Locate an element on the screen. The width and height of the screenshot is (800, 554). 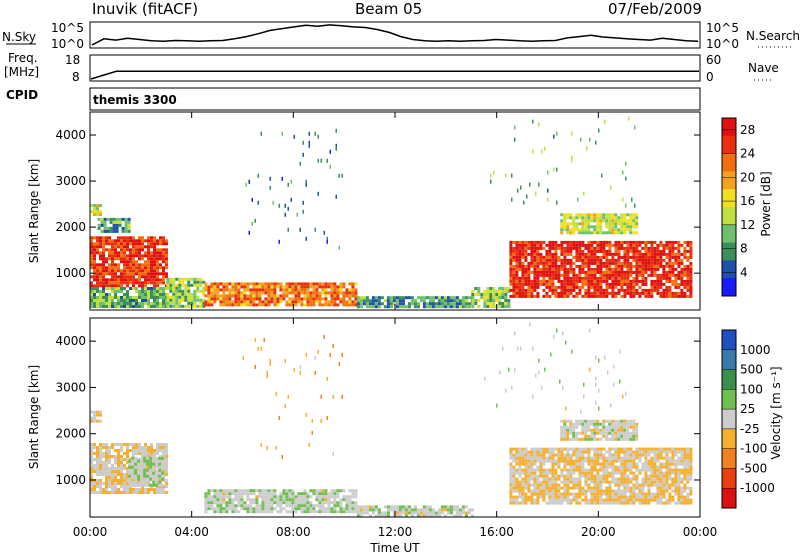
colorbar-segment is located at coordinates (729, 360).